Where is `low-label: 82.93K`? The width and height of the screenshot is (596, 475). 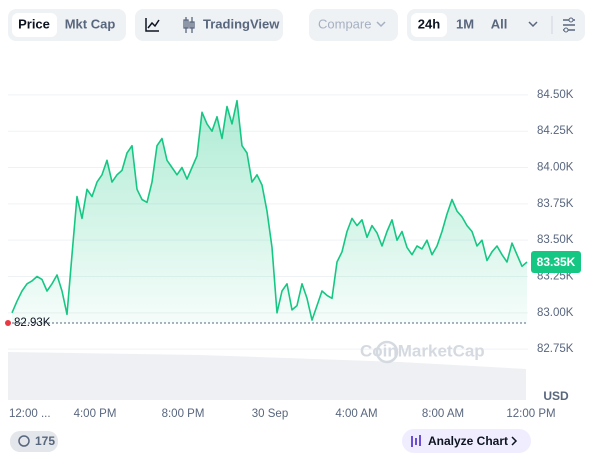 low-label: 82.93K is located at coordinates (32, 323).